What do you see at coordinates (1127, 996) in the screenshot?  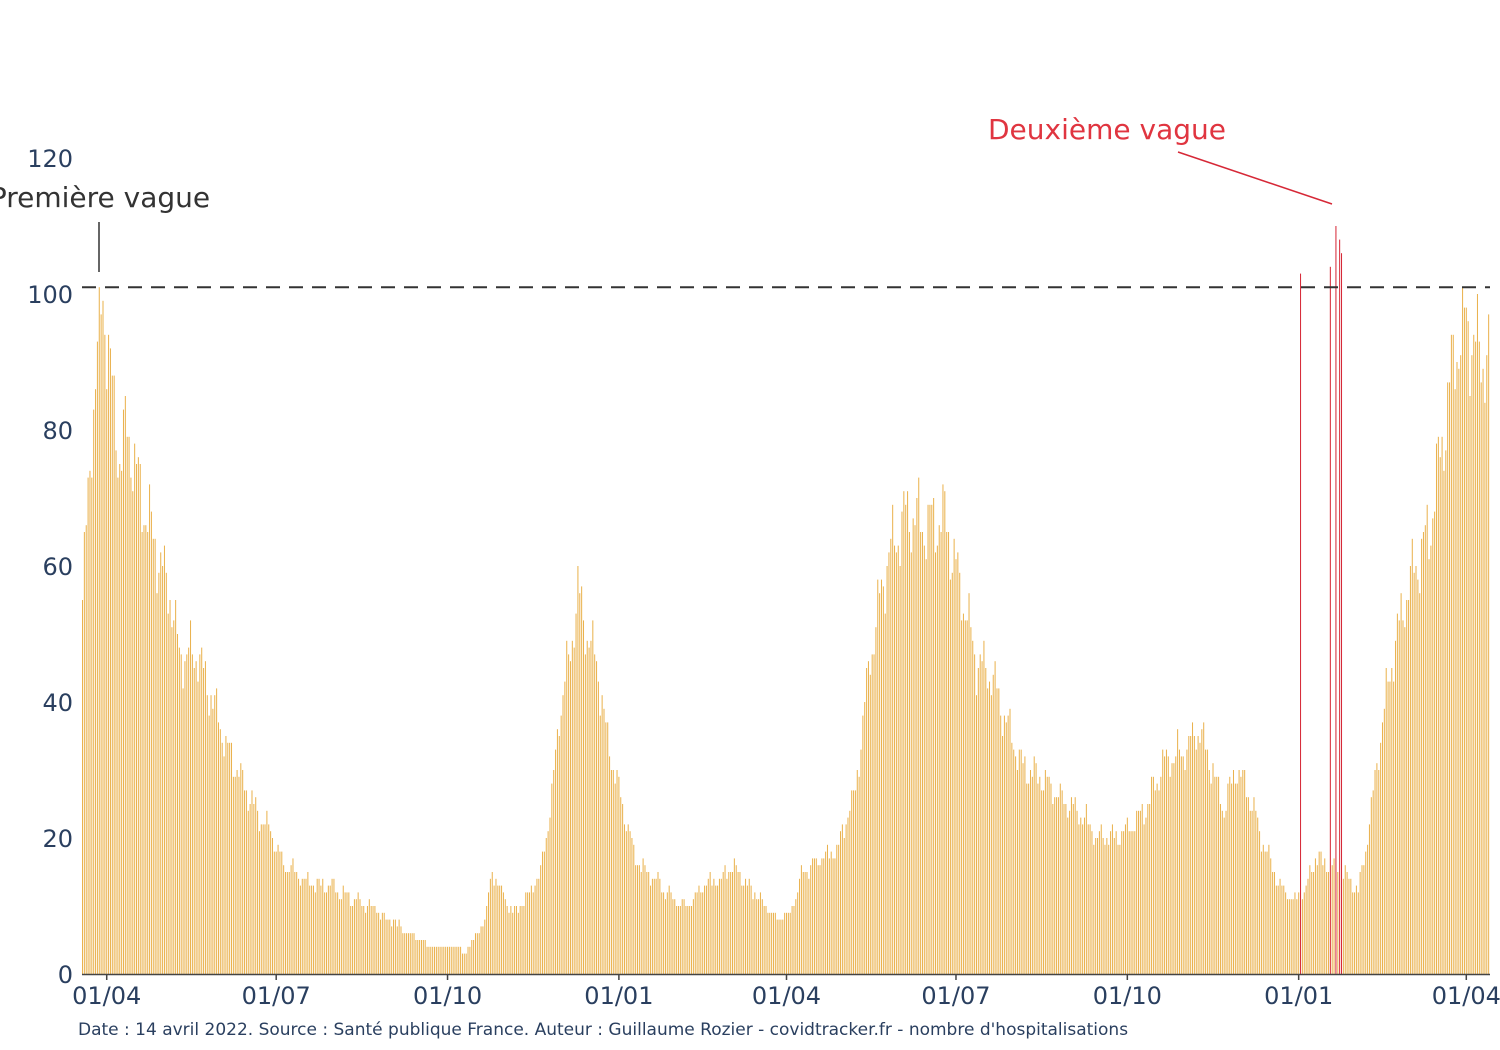 I see `x-tick-label: 01/10` at bounding box center [1127, 996].